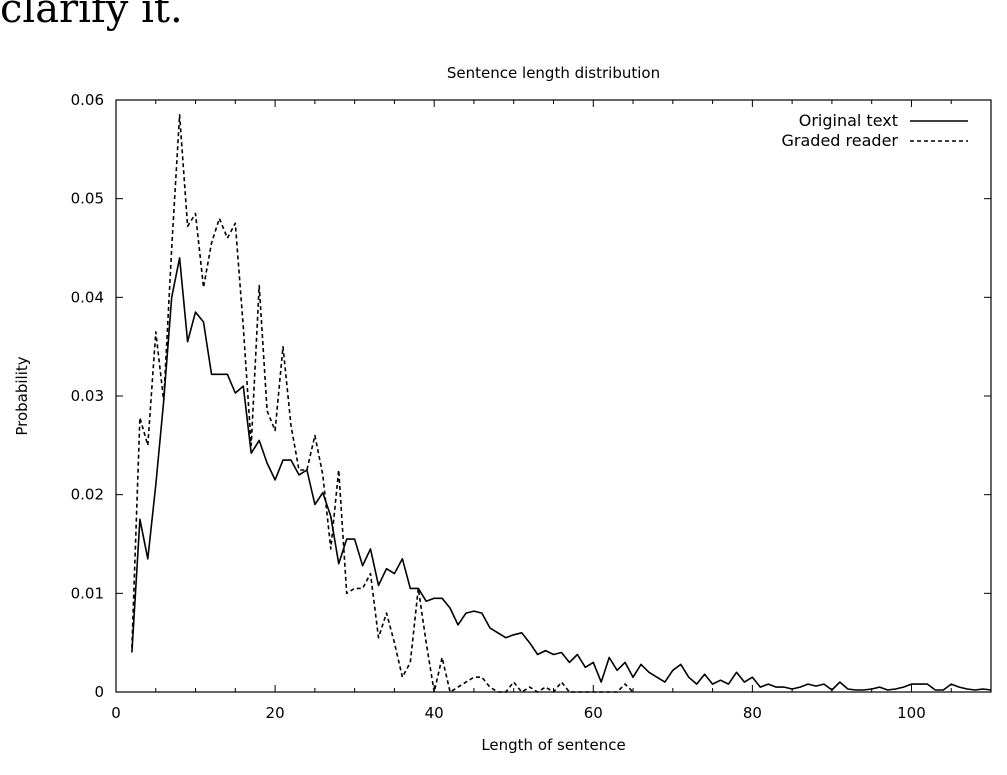  Describe the element at coordinates (593, 713) in the screenshot. I see `x-tick-label: 60` at that location.